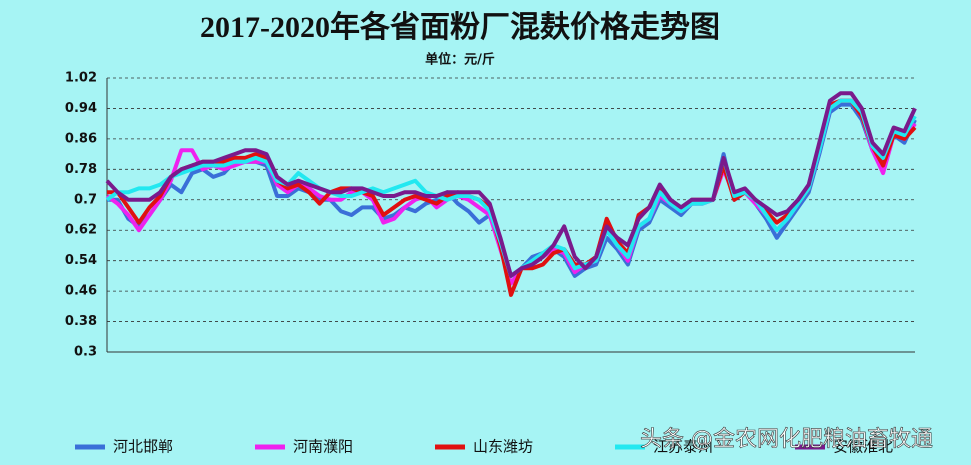  I want to click on y-tick-label: 0.86, so click(81, 138).